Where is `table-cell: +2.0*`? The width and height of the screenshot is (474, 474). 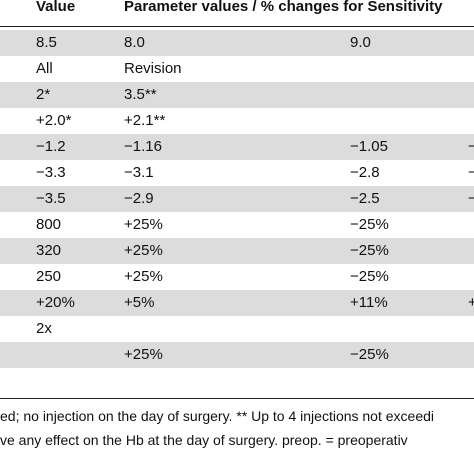 table-cell: +2.0* is located at coordinates (54, 120).